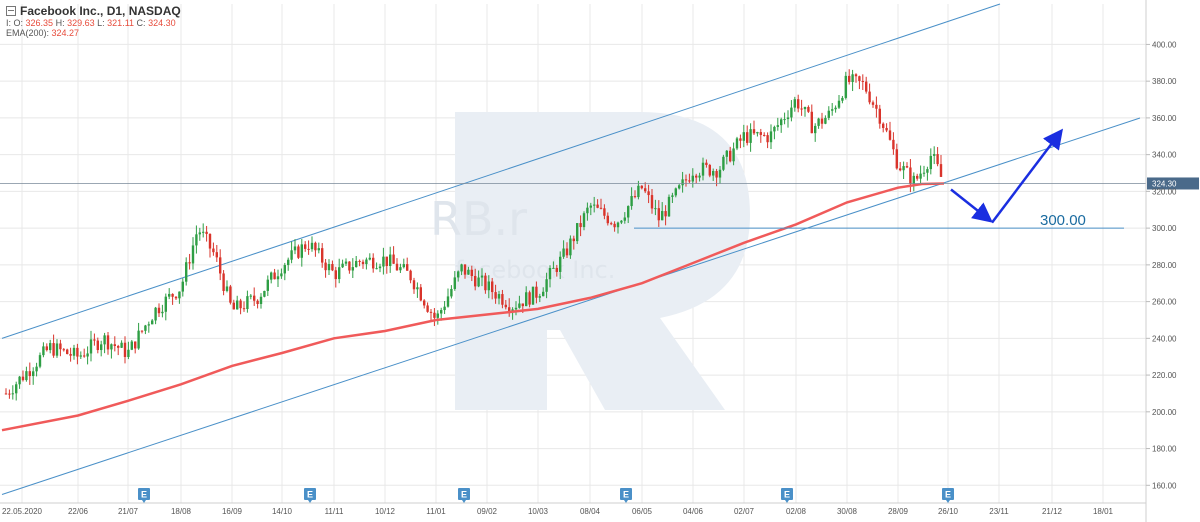 The width and height of the screenshot is (1200, 522). What do you see at coordinates (1164, 44) in the screenshot?
I see `y-tick-label: 400.00` at bounding box center [1164, 44].